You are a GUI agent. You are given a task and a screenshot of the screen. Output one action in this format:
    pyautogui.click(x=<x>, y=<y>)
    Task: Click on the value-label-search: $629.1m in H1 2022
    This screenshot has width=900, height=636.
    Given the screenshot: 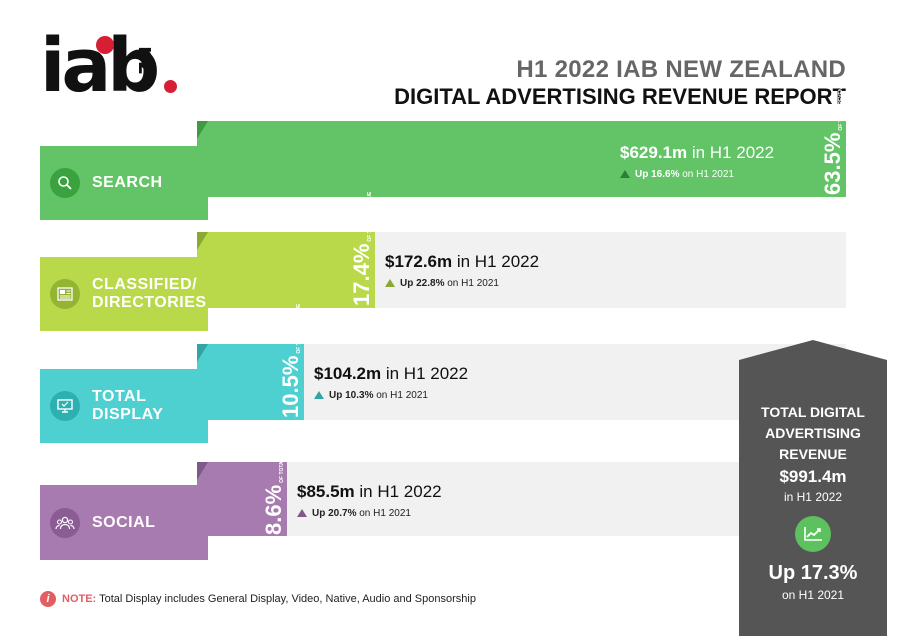 What is the action you would take?
    pyautogui.click(x=697, y=153)
    